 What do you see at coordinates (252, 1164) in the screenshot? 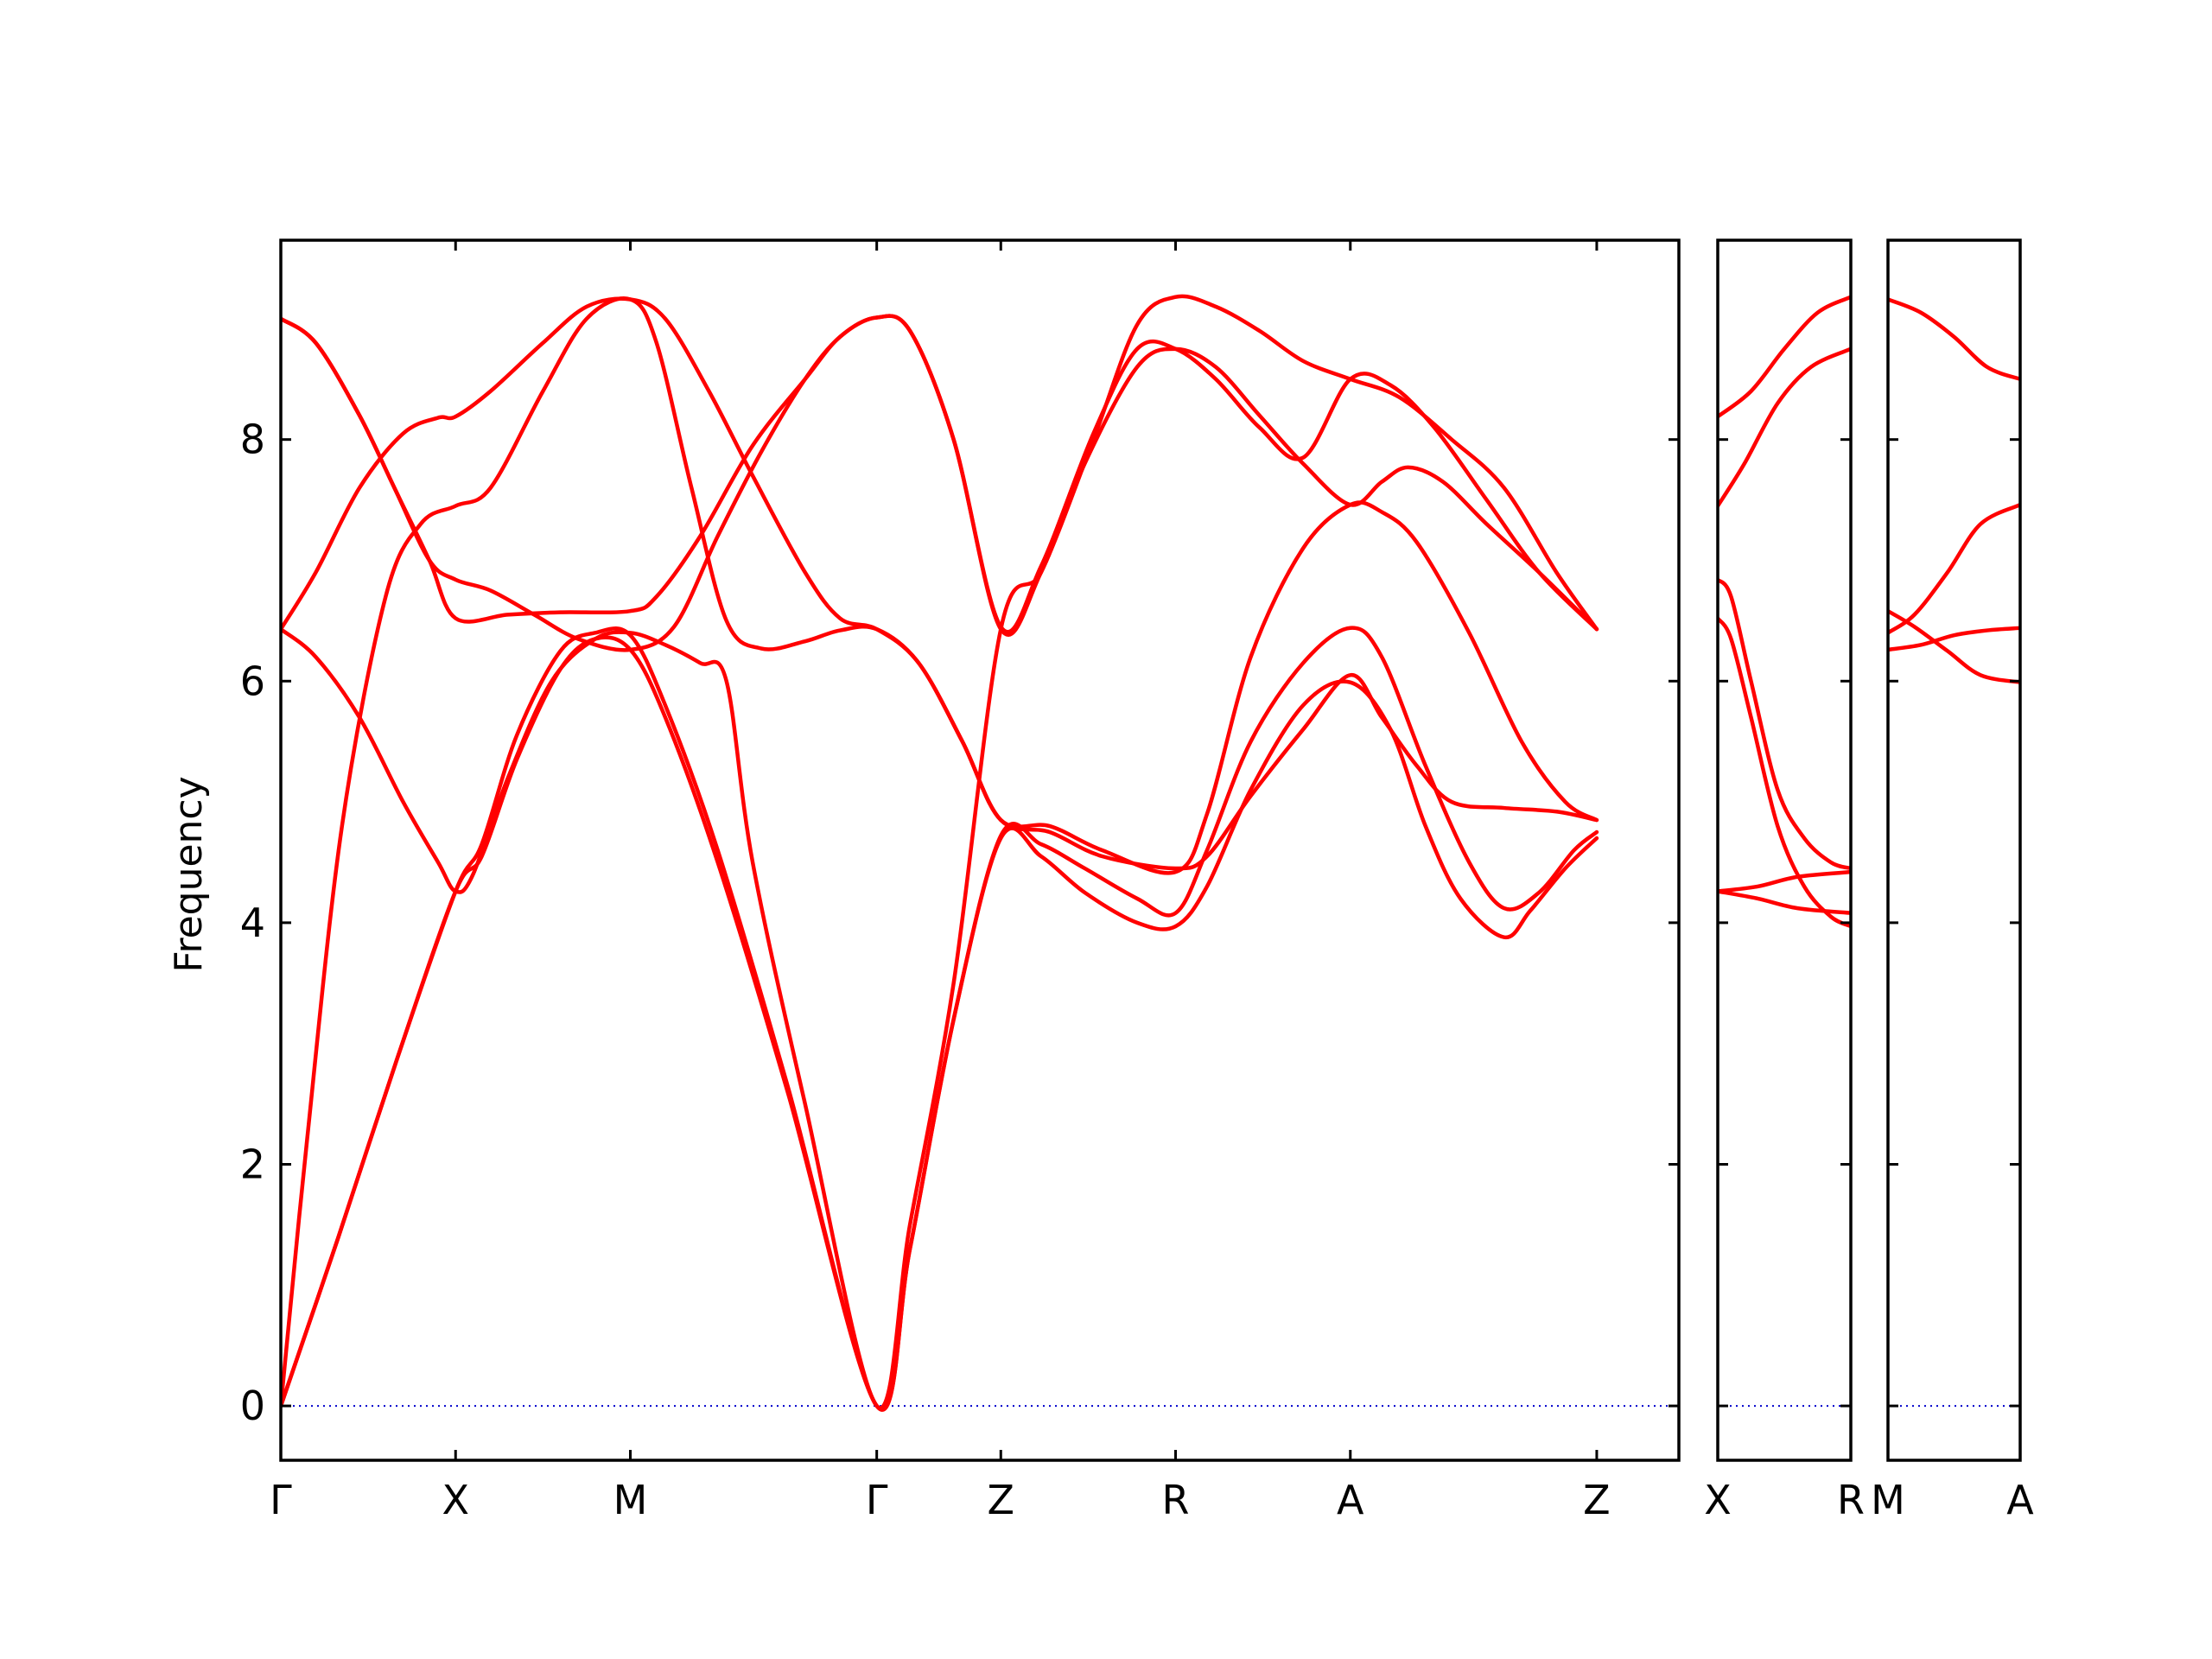
I see `y-tick-label: 2` at bounding box center [252, 1164].